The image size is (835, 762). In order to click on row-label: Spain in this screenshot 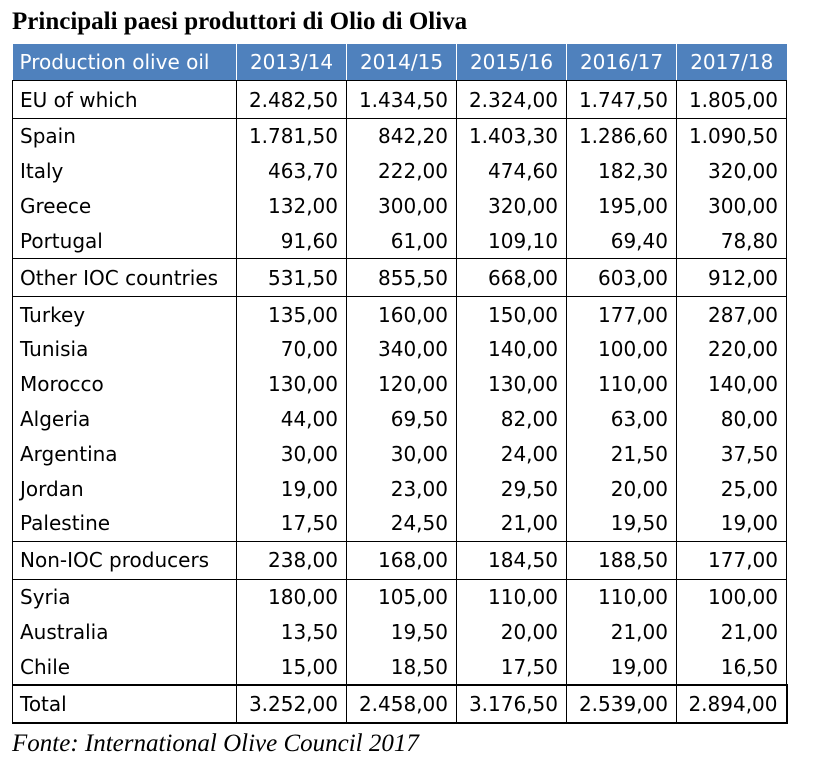, I will do `click(124, 136)`.